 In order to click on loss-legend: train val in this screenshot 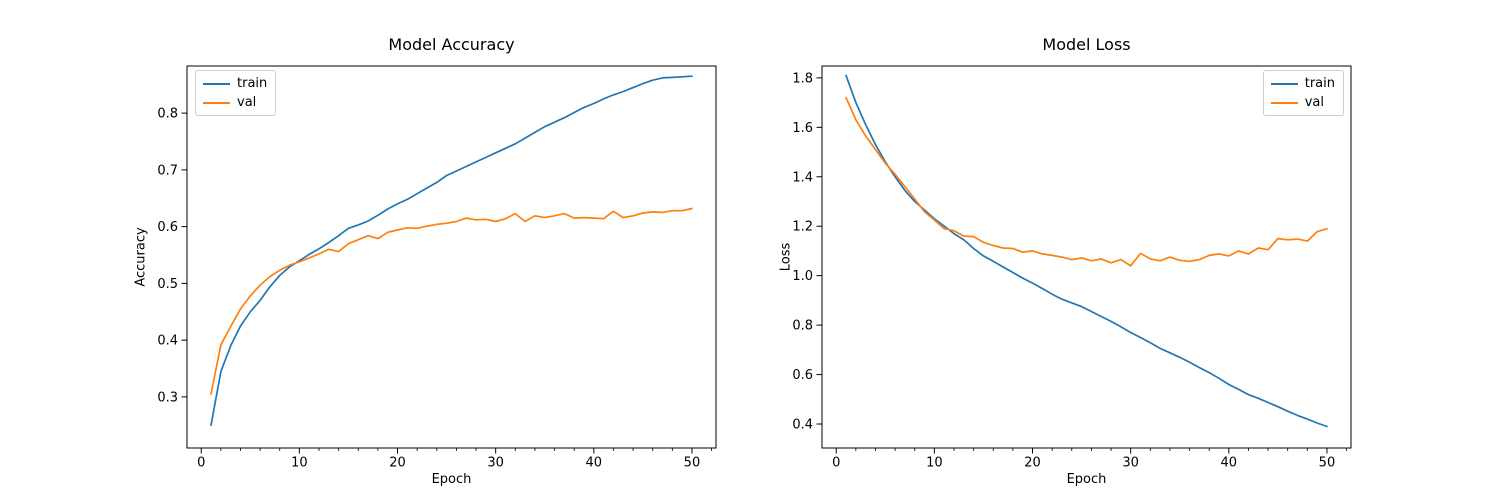, I will do `click(1303, 93)`.